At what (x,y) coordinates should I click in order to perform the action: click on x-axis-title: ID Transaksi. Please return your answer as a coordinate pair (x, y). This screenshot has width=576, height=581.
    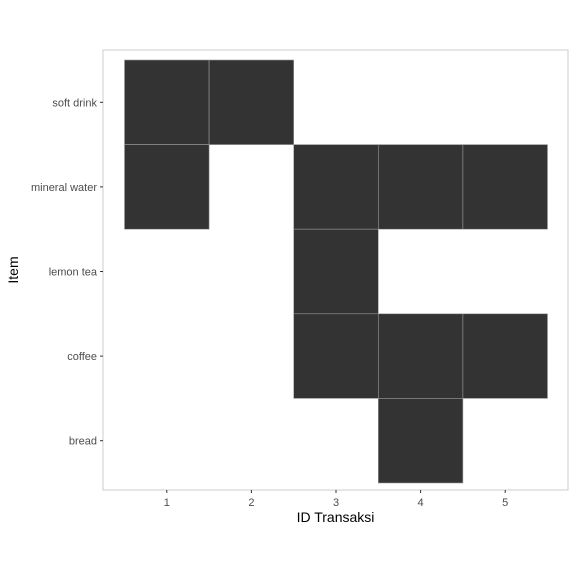
    Looking at the image, I should click on (336, 517).